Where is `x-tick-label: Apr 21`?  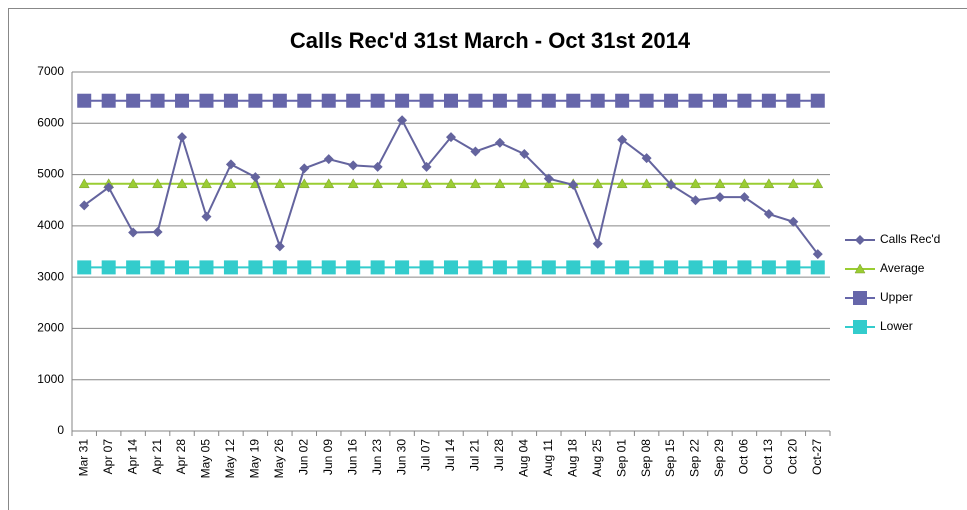
x-tick-label: Apr 21 is located at coordinates (157, 457).